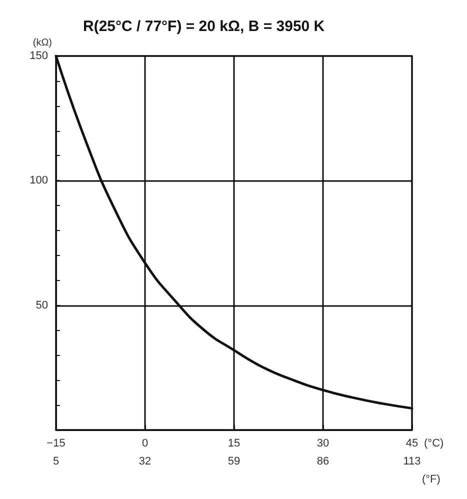 The image size is (467, 499). Describe the element at coordinates (323, 444) in the screenshot. I see `x-tick-label: 30` at that location.